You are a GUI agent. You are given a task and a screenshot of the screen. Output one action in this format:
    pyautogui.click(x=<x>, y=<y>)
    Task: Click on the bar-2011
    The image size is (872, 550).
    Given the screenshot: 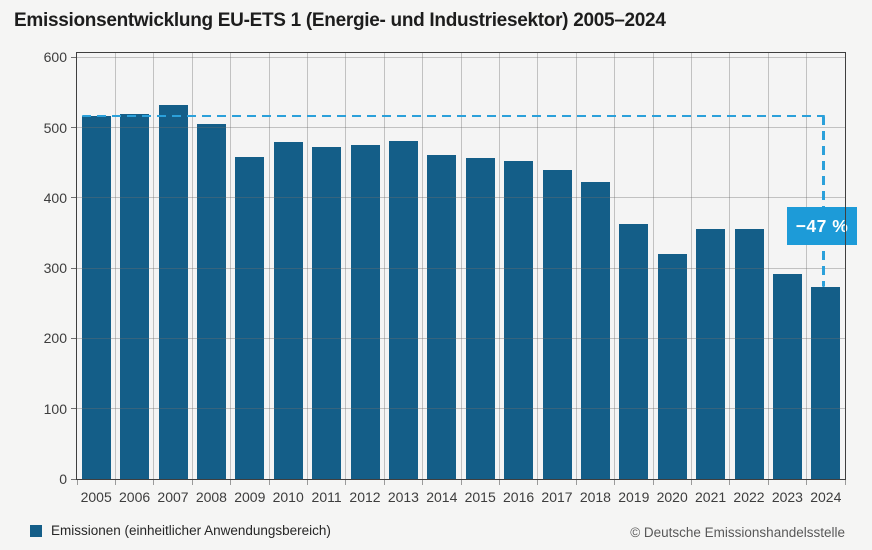 What is the action you would take?
    pyautogui.click(x=327, y=312)
    